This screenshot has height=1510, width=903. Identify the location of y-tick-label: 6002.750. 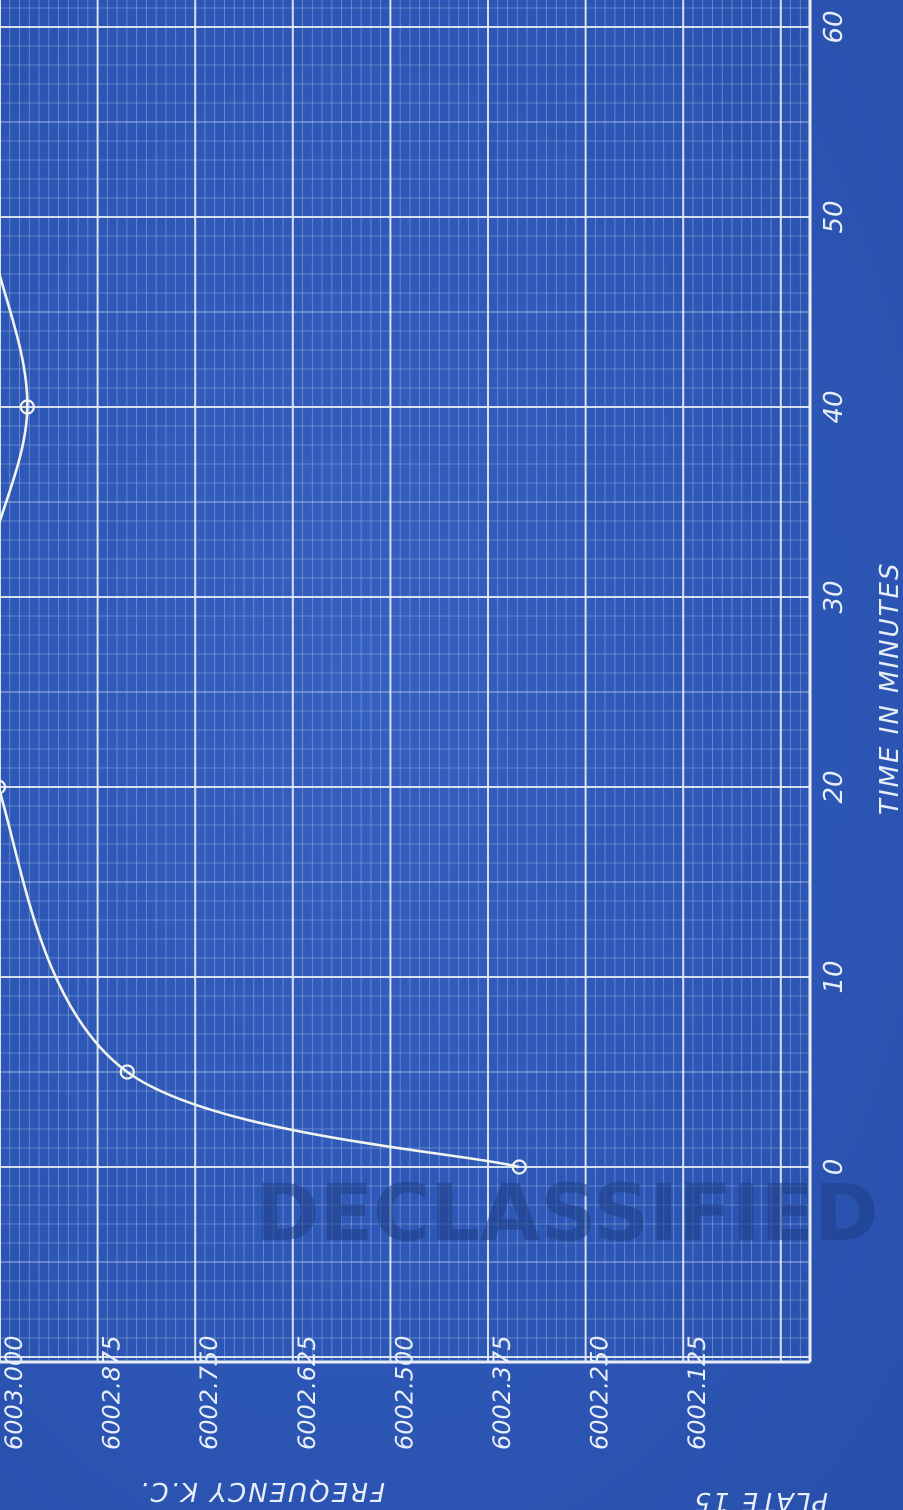
(209, 1392).